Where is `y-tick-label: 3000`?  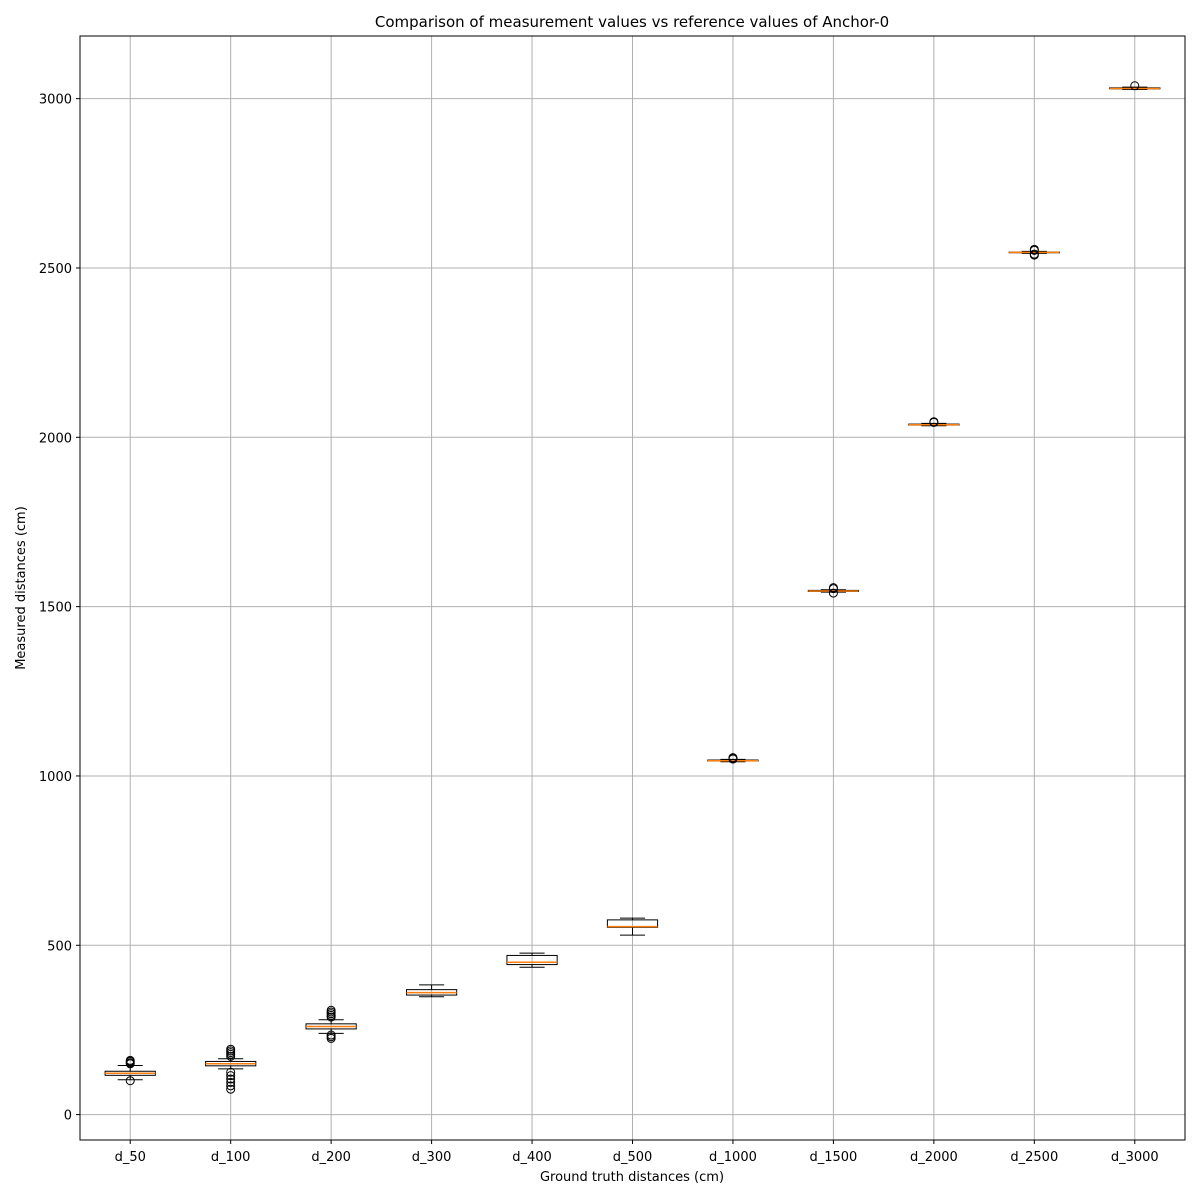 y-tick-label: 3000 is located at coordinates (55, 100).